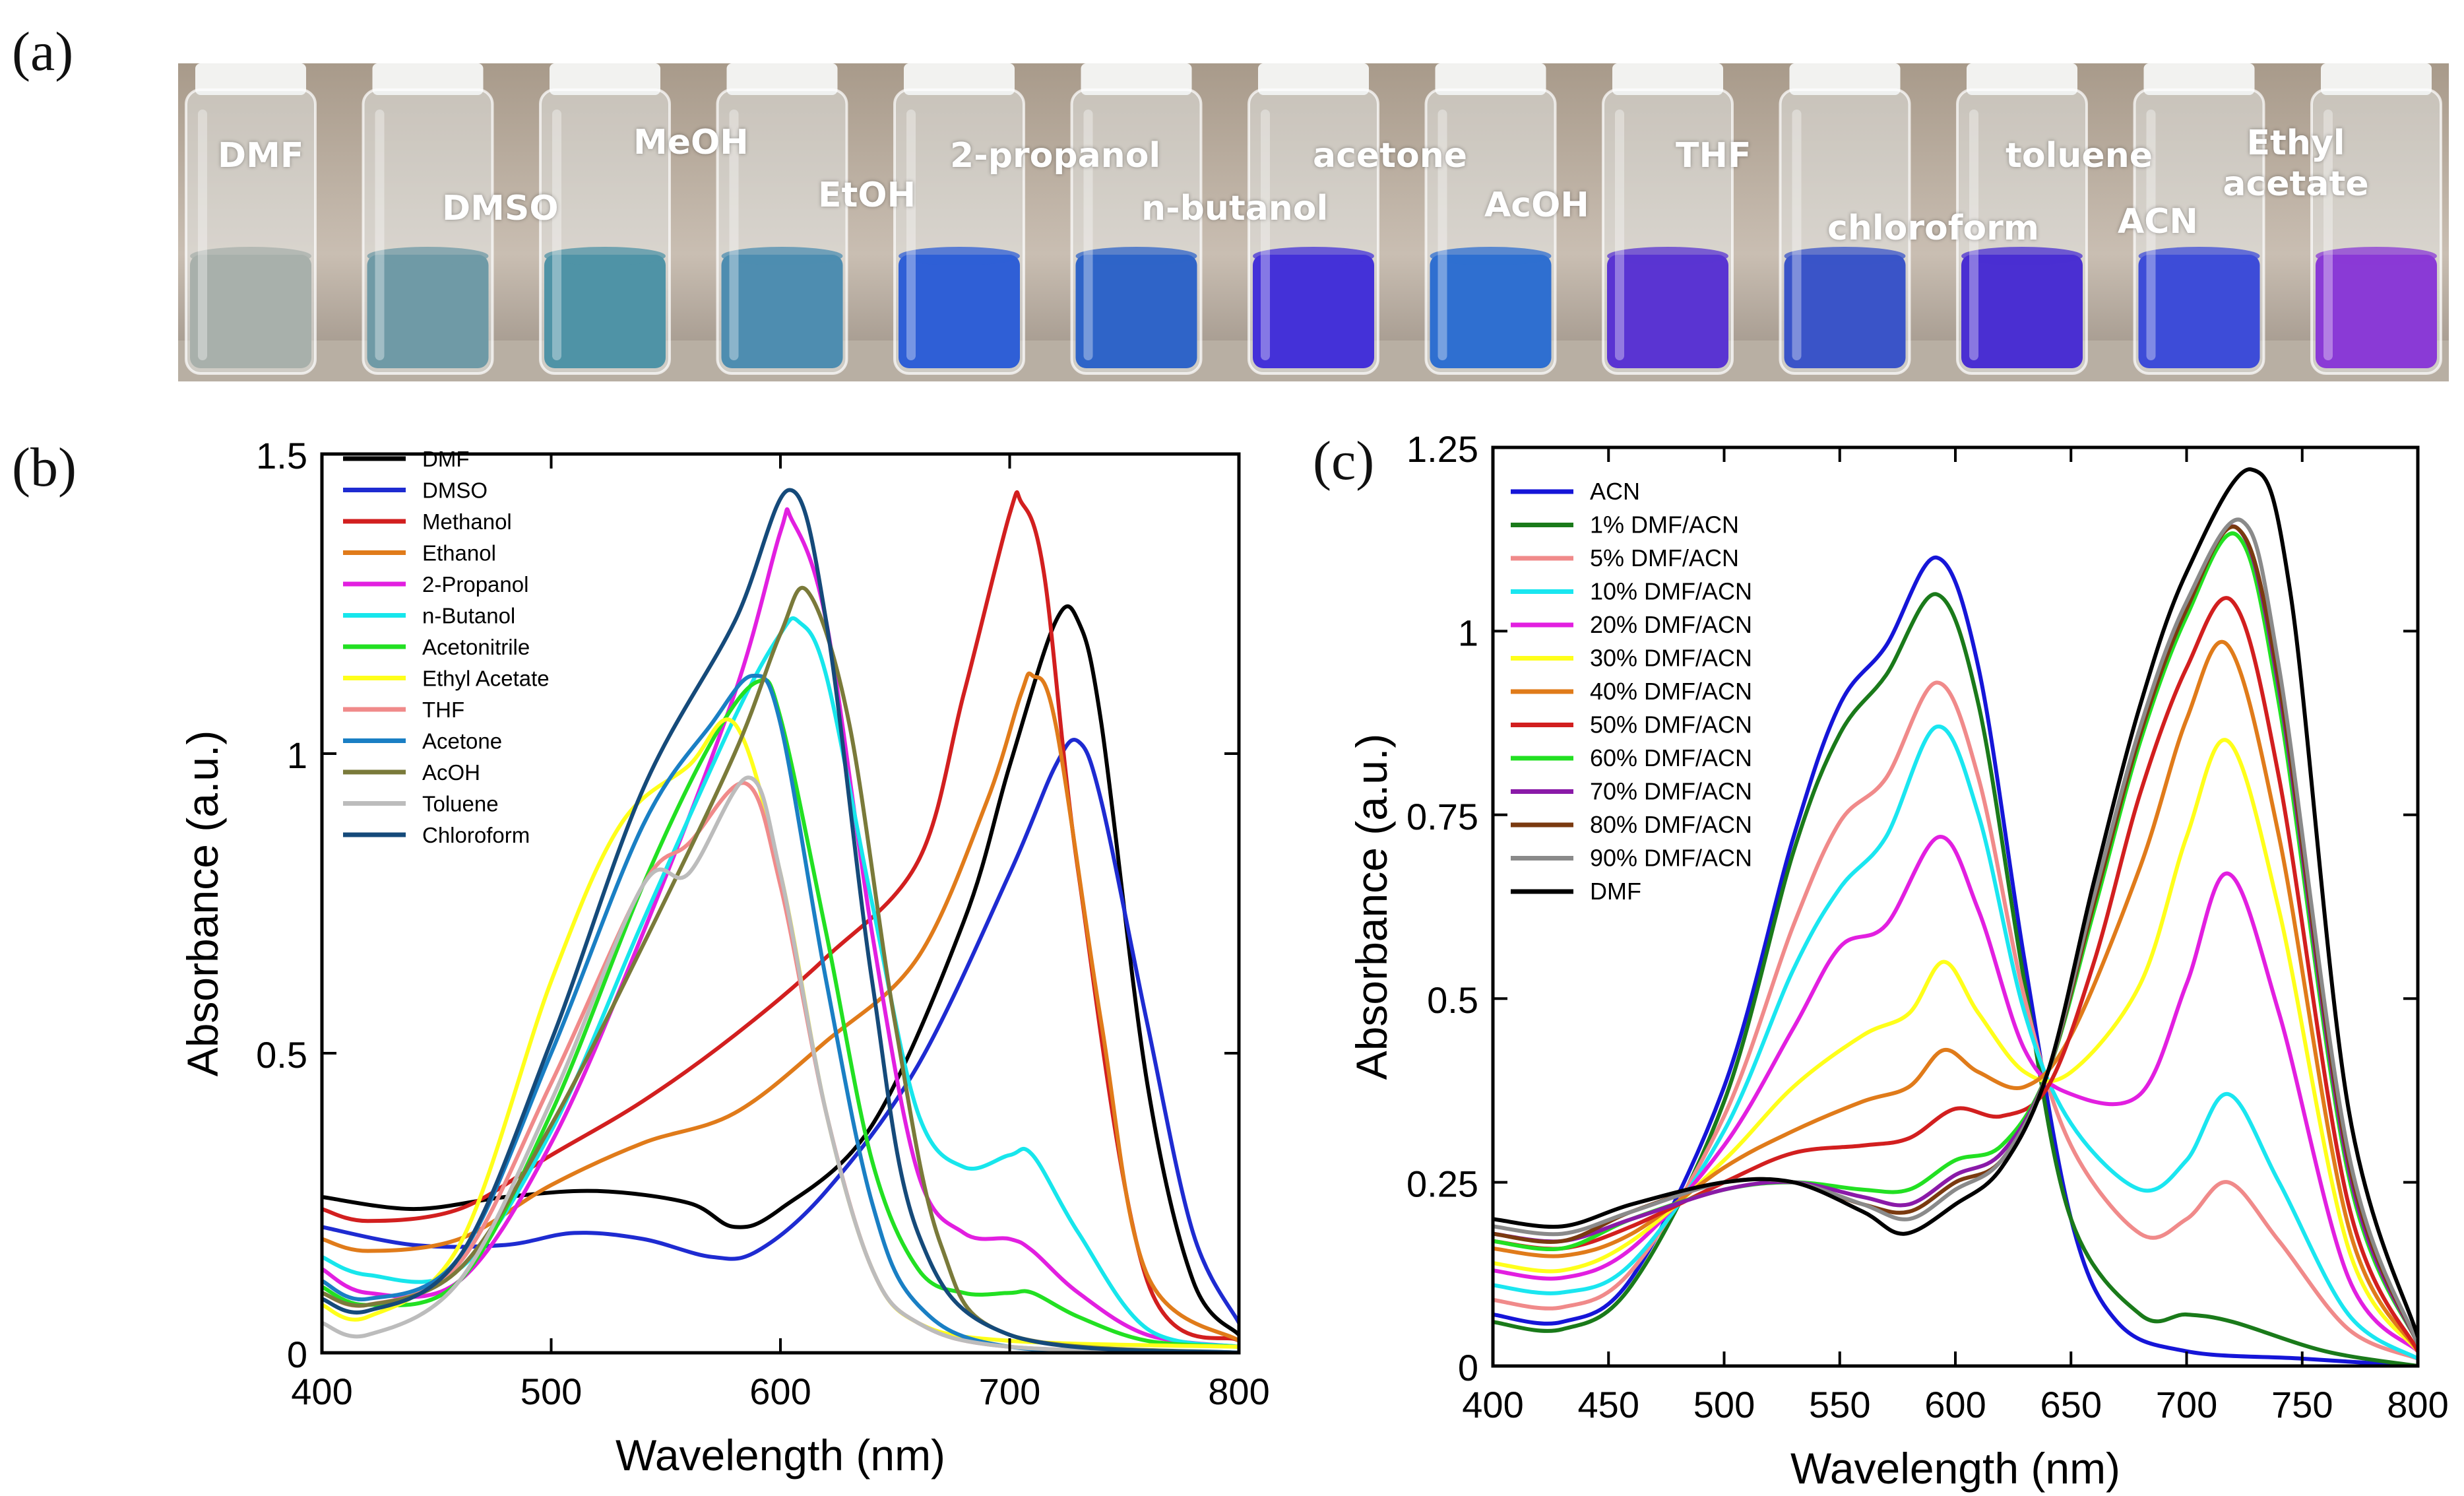  What do you see at coordinates (691, 142) in the screenshot?
I see `vial-label: MeOH` at bounding box center [691, 142].